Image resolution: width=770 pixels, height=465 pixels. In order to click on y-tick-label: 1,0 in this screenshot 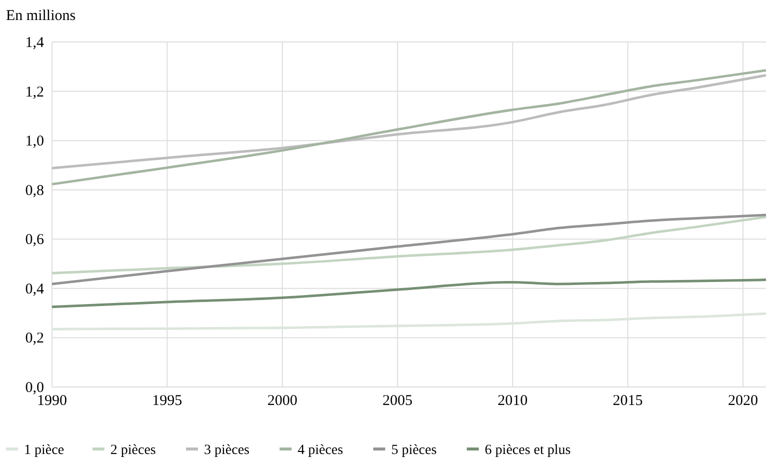, I will do `click(34, 142)`.